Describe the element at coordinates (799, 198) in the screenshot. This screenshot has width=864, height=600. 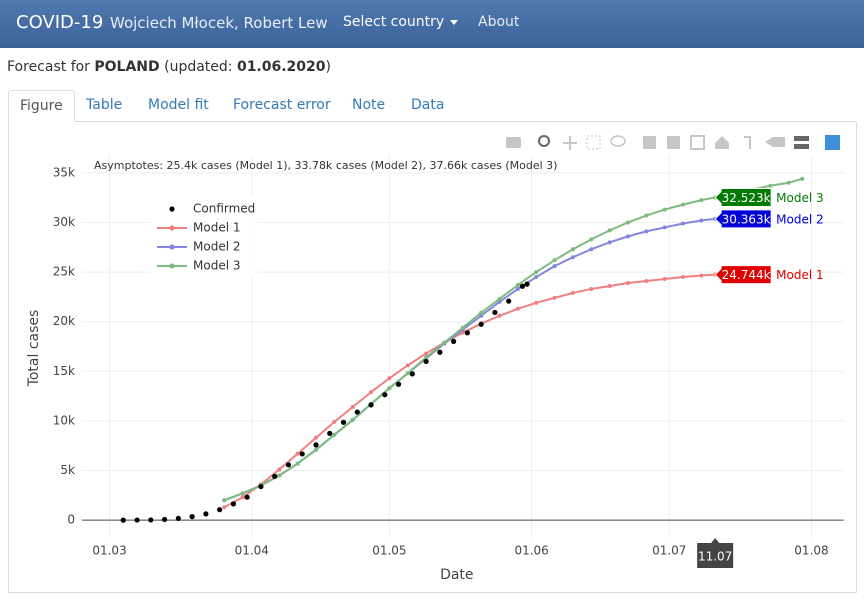
I see `hover-name: Model 3` at that location.